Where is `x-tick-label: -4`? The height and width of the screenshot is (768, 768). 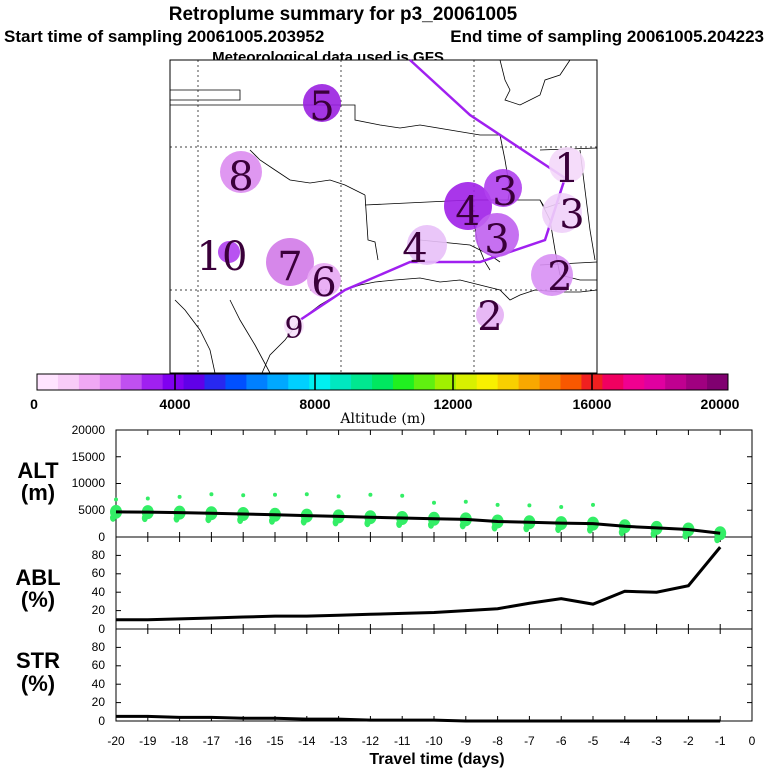 x-tick-label: -4 is located at coordinates (624, 741).